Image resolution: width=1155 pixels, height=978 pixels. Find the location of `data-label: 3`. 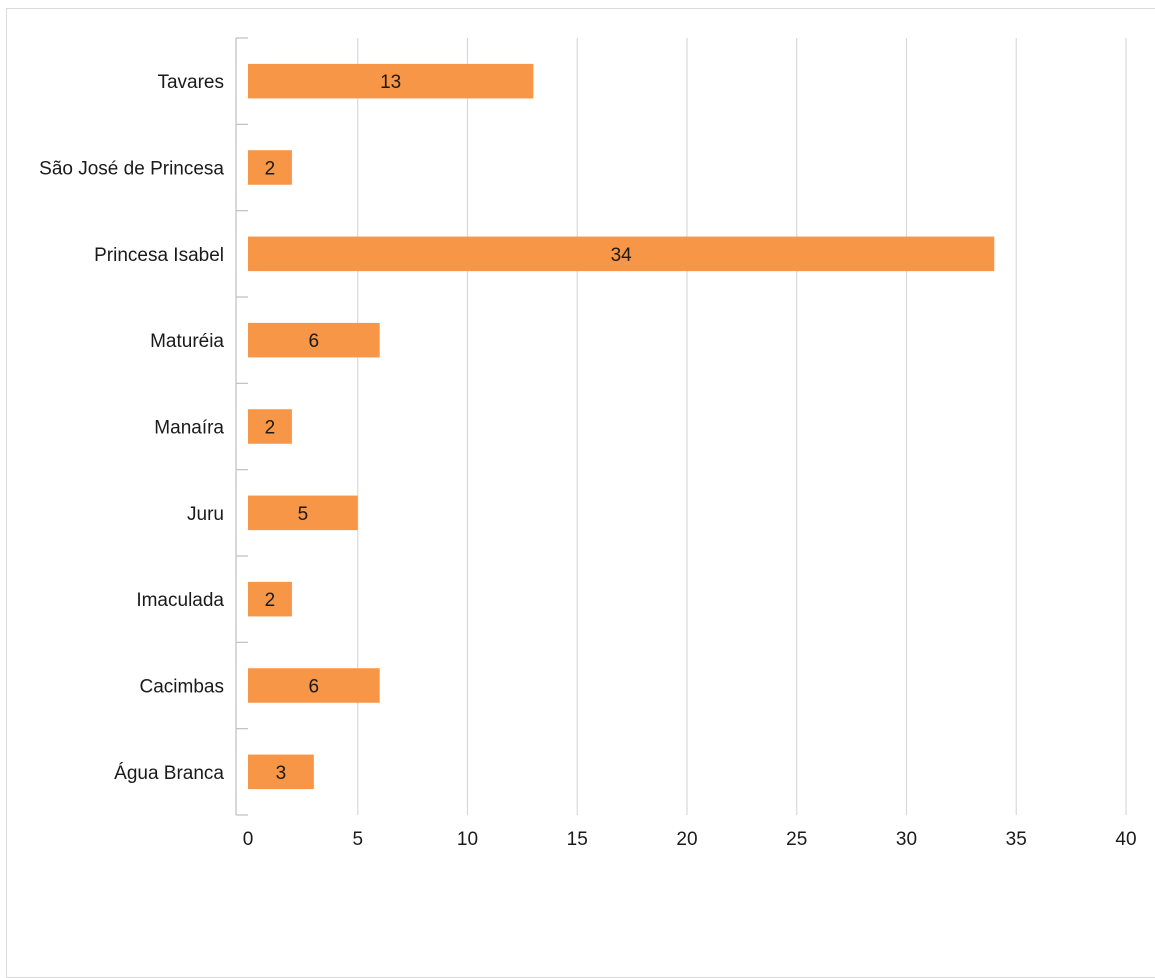

data-label: 3 is located at coordinates (281, 773).